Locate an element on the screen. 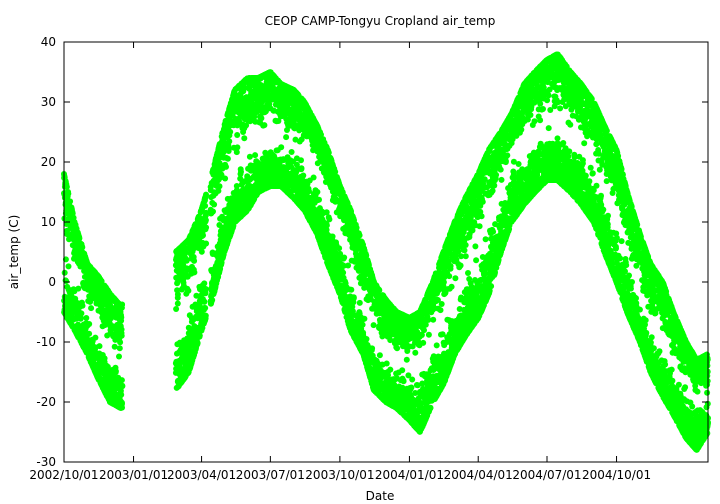 Image resolution: width=720 pixels, height=504 pixels. chart-title: CEOP CAMP-Tongyu Cropland air_temp is located at coordinates (380, 21).